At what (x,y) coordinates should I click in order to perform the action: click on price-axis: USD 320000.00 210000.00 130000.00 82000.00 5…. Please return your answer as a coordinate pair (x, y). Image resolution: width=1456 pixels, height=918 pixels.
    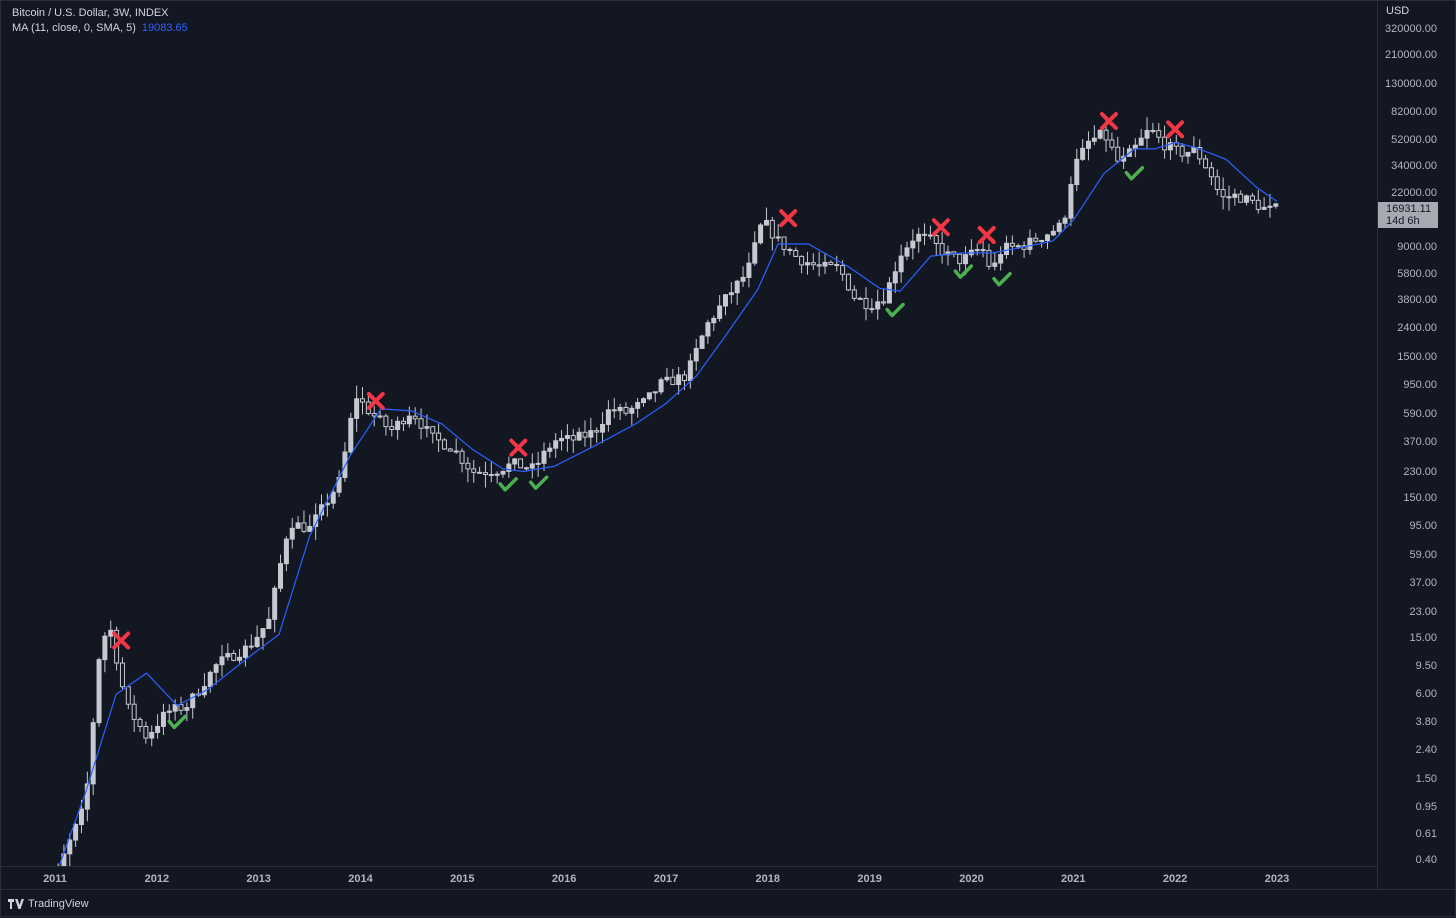
    Looking at the image, I should click on (1416, 444).